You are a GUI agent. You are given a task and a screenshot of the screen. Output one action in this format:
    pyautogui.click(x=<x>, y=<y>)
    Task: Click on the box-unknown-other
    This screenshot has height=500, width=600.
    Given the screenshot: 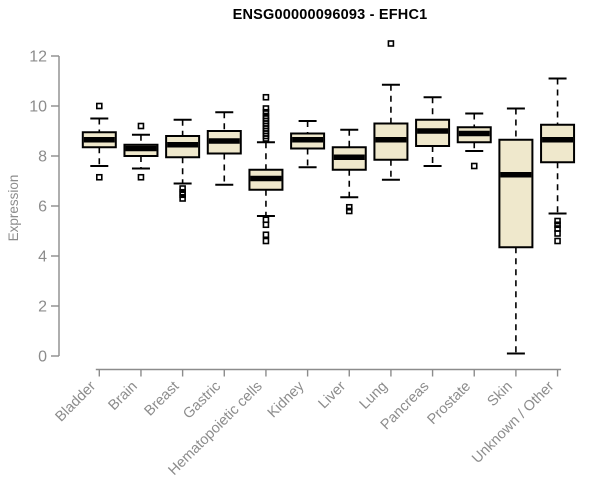 What is the action you would take?
    pyautogui.click(x=558, y=161)
    